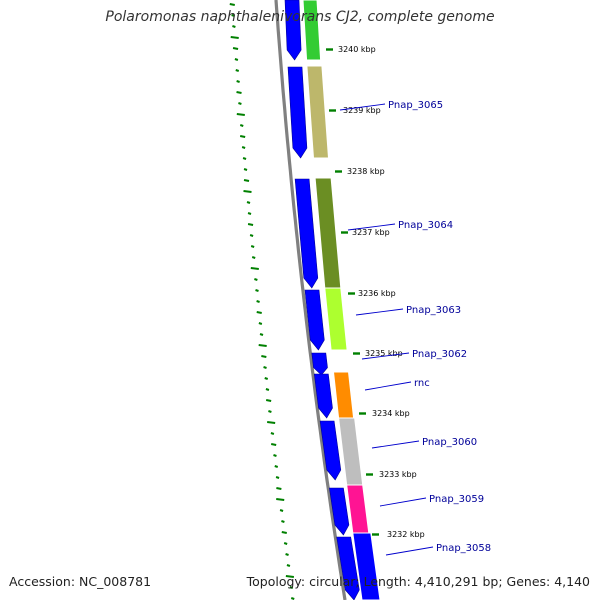 The height and width of the screenshot is (605, 600). What do you see at coordinates (377, 293) in the screenshot?
I see `kbp-tick-label: 3236 kbp` at bounding box center [377, 293].